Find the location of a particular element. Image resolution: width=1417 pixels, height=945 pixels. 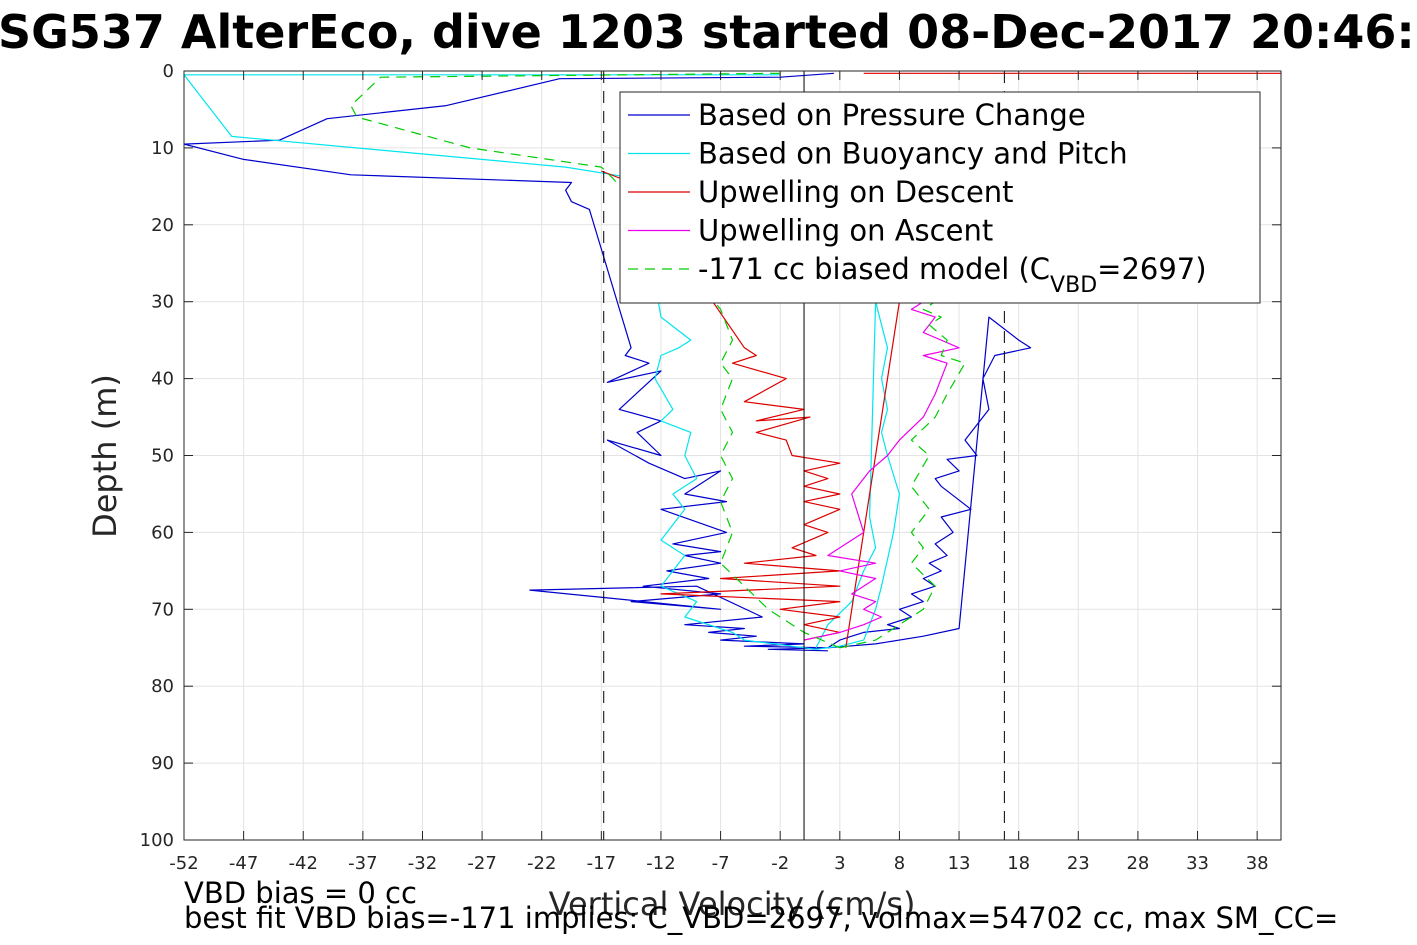

y-tick-label: 30 is located at coordinates (162, 302).